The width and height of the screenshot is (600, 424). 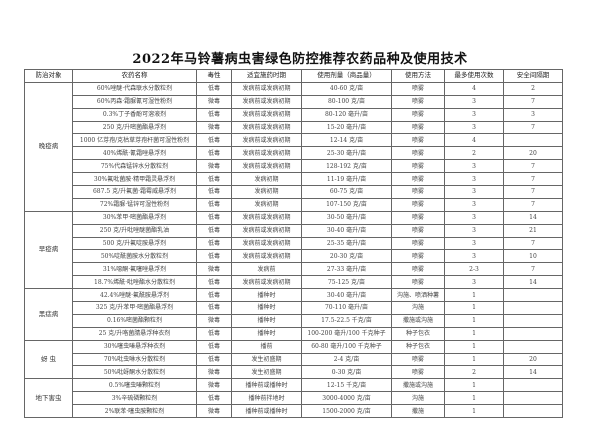 What do you see at coordinates (474, 76) in the screenshot?
I see `column-header: 最多使用次数` at bounding box center [474, 76].